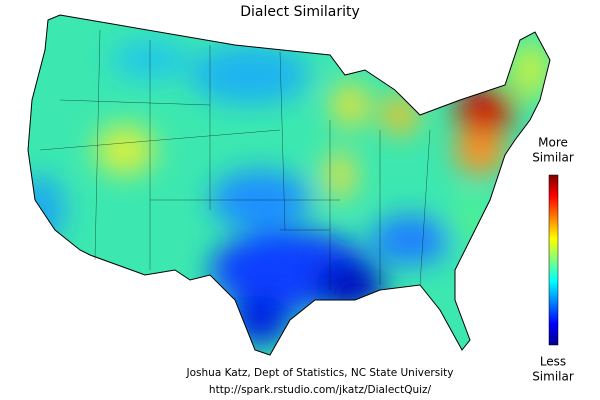 The height and width of the screenshot is (400, 600). What do you see at coordinates (553, 362) in the screenshot?
I see `legend-bottom-label: Less` at bounding box center [553, 362].